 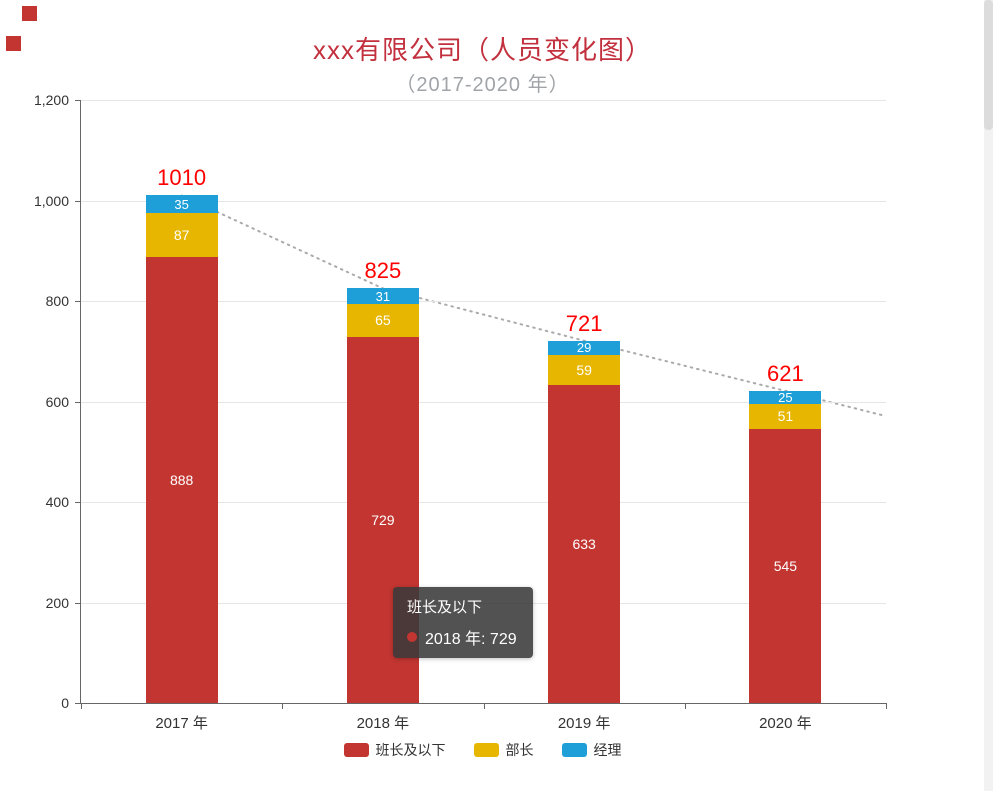 What do you see at coordinates (503, 750) in the screenshot?
I see `legend-item-部长: 部长` at bounding box center [503, 750].